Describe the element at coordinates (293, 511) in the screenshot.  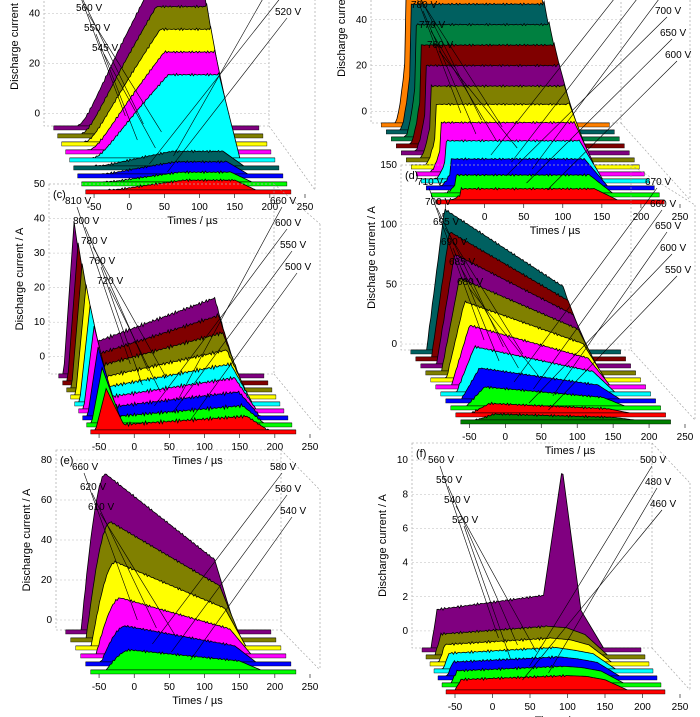
I see `series-label: 540 V` at that location.